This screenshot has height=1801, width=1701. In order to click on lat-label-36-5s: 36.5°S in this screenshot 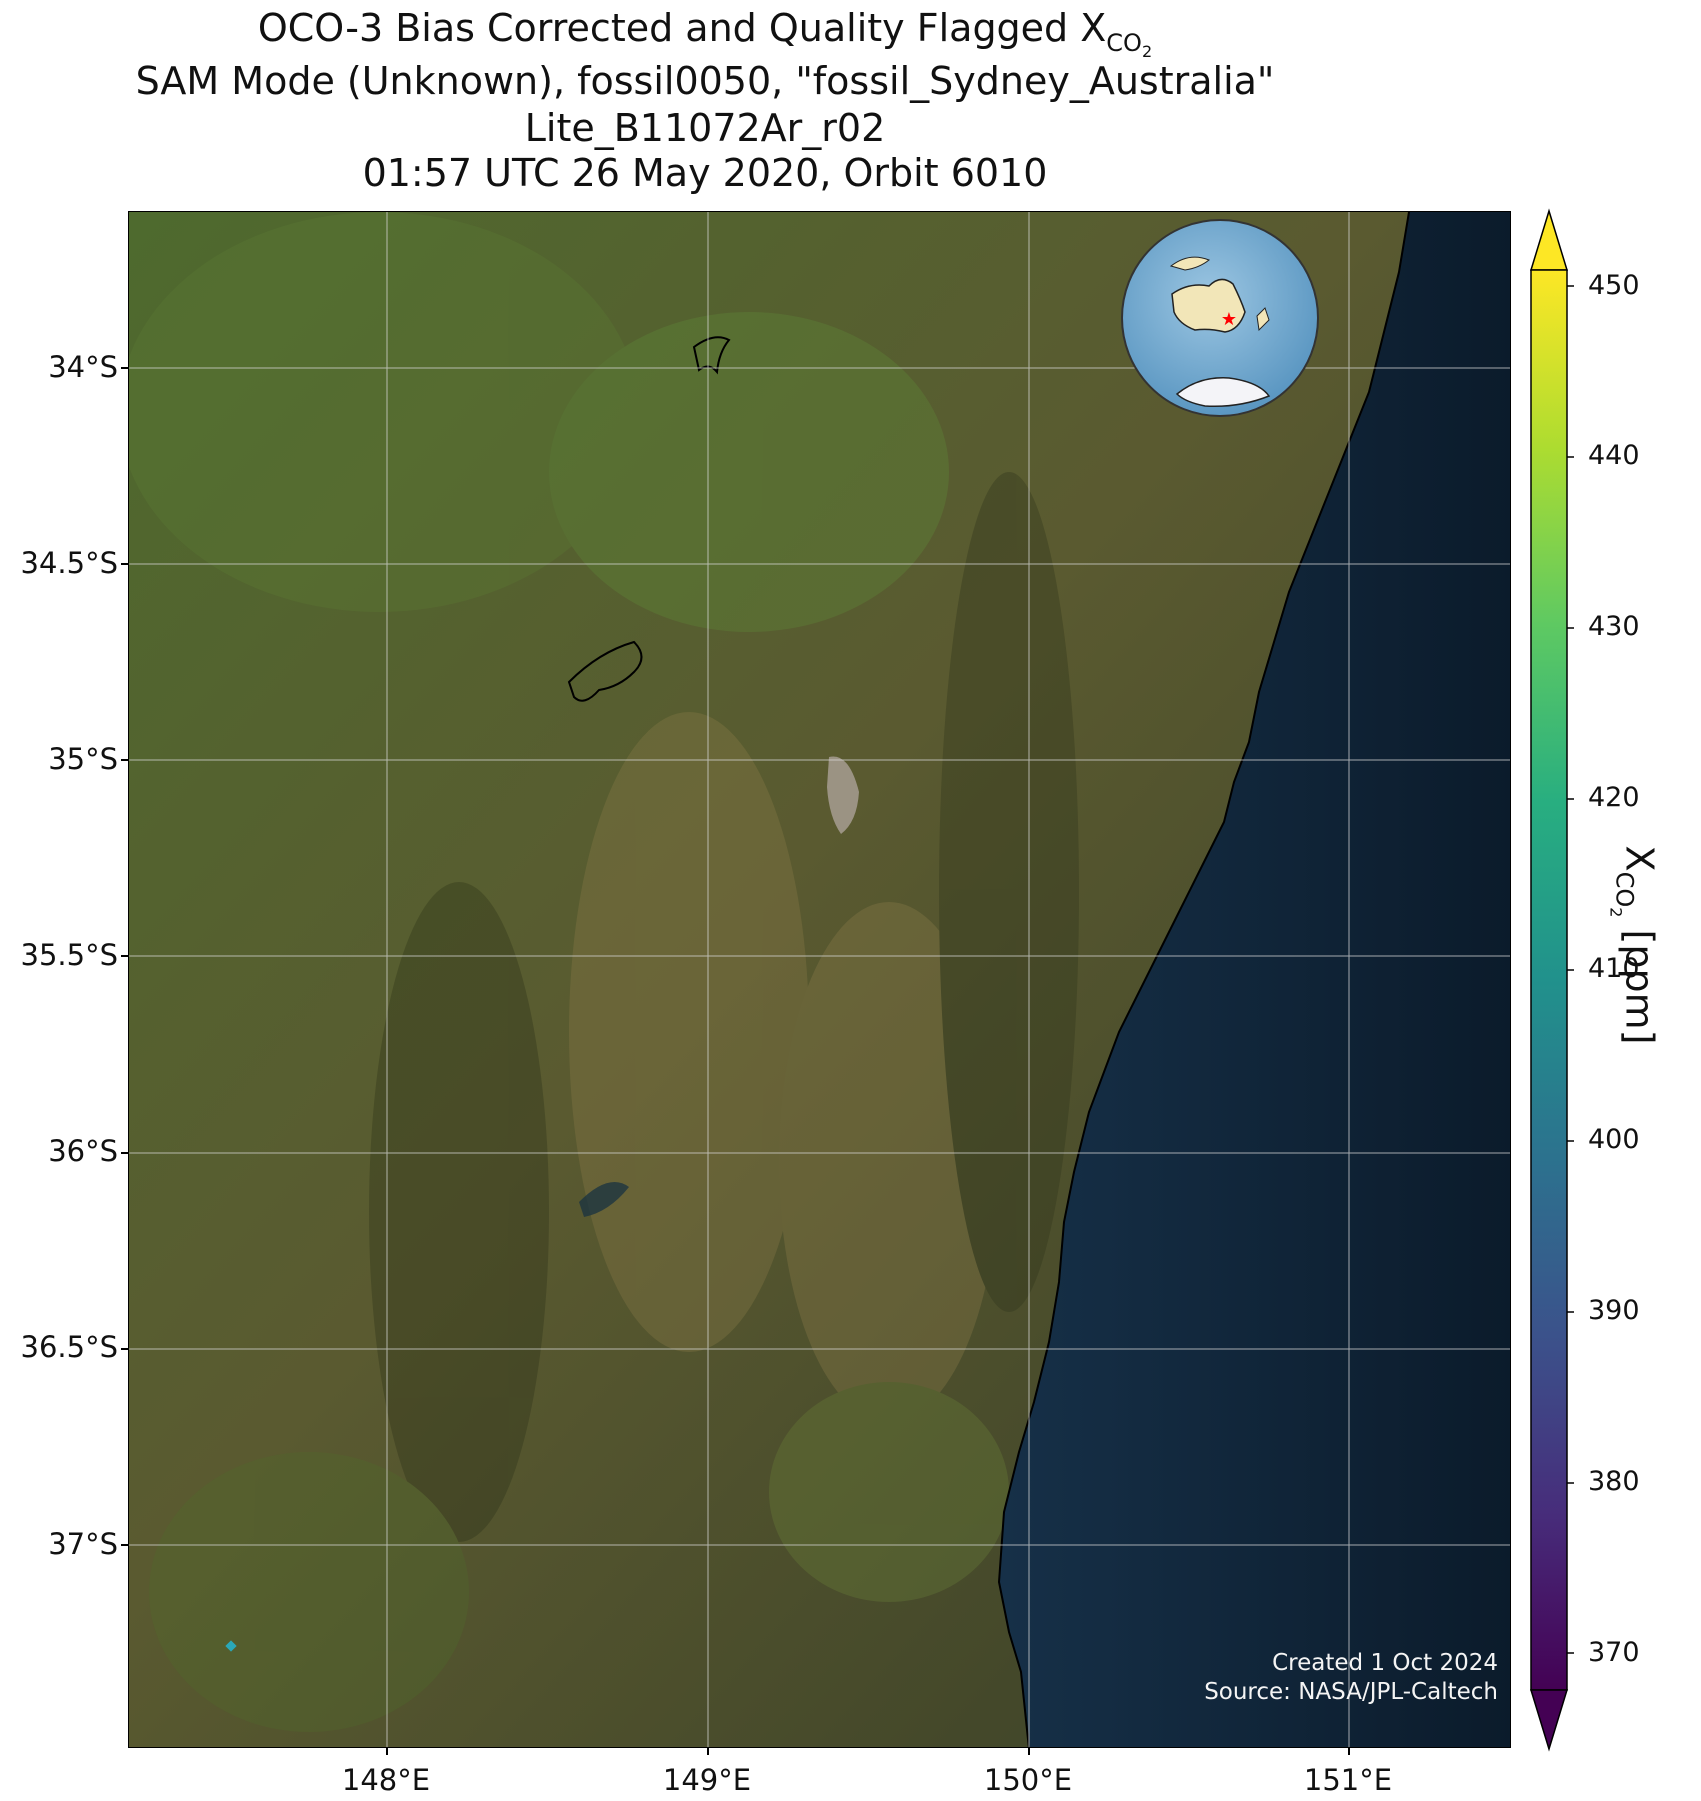, I will do `click(69, 1347)`.